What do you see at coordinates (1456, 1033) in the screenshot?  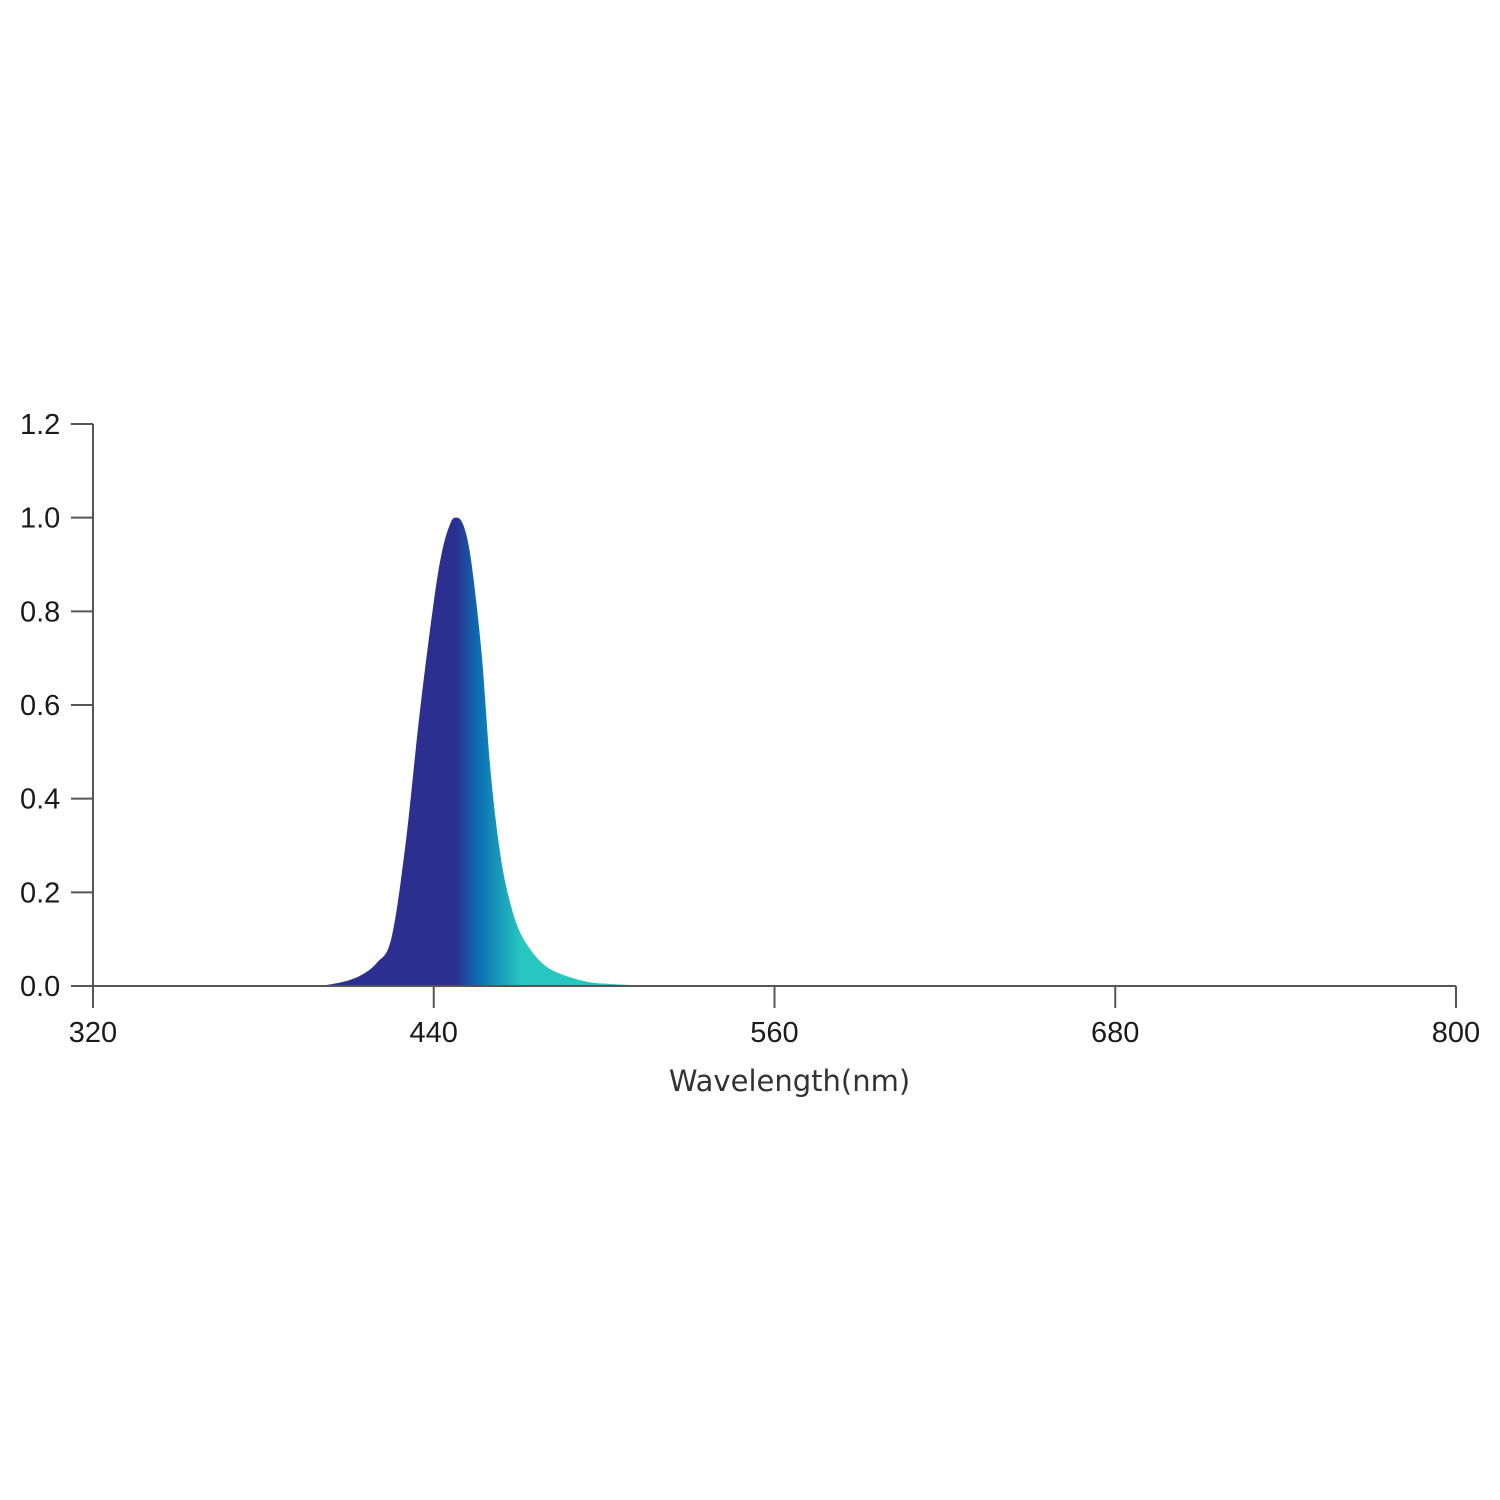 I see `x-tick-label: 800` at bounding box center [1456, 1033].